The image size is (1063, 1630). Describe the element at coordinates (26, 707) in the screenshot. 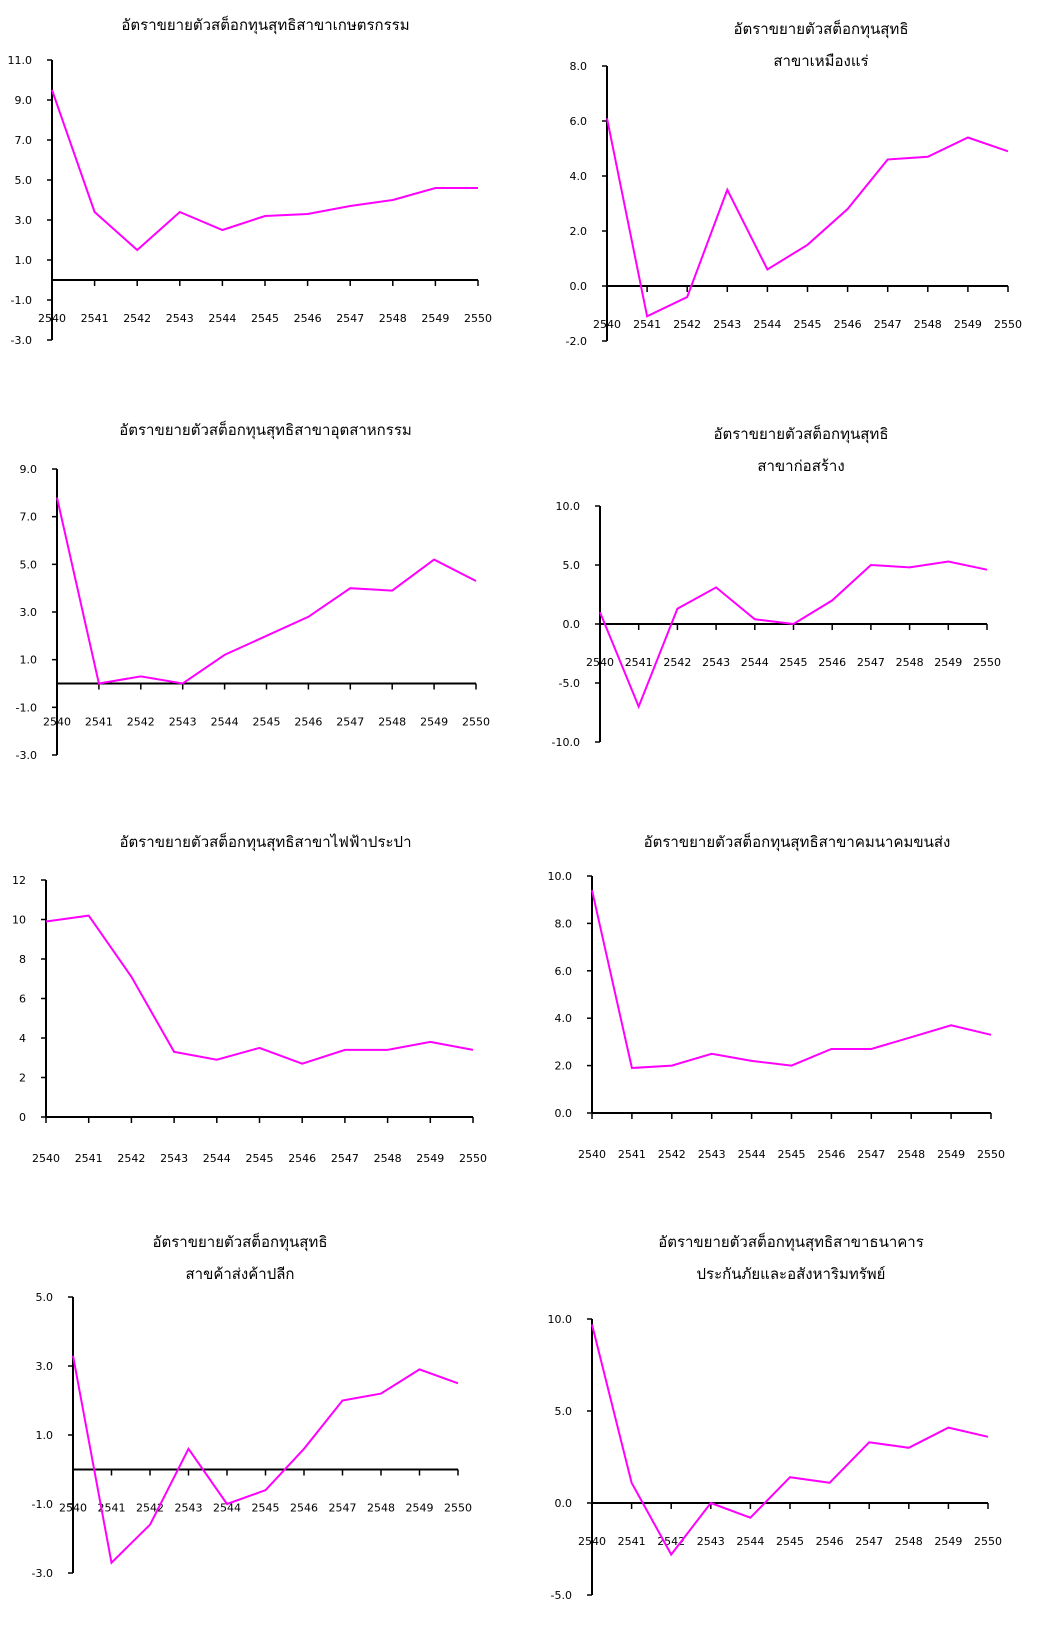

I see `y-tick-label: -1.0` at that location.